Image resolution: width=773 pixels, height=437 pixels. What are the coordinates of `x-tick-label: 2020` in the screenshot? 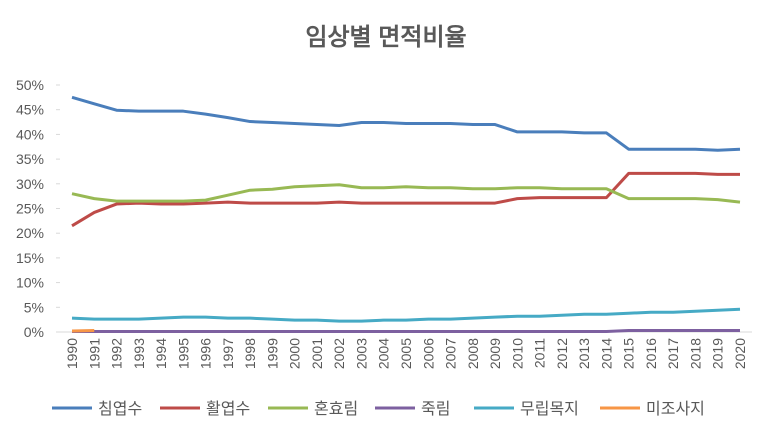 It's located at (740, 353).